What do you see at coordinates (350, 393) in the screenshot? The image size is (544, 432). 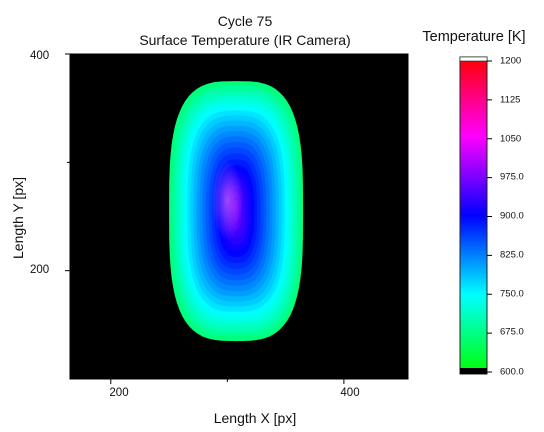 I see `x-tick-label-400: 400` at bounding box center [350, 393].